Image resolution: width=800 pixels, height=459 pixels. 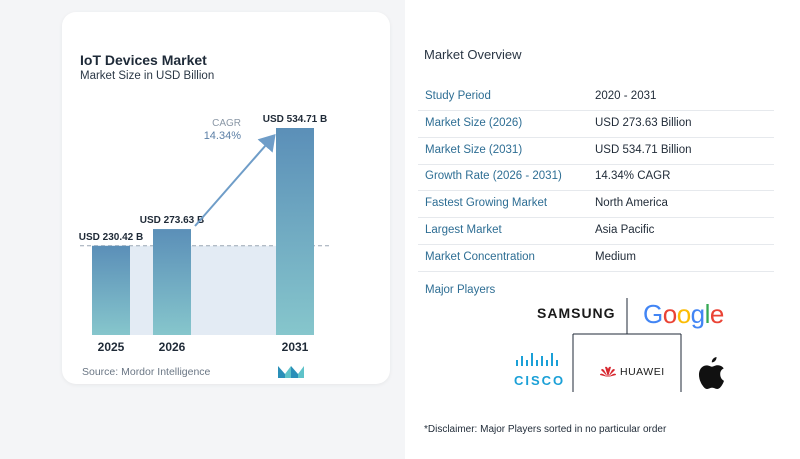 What do you see at coordinates (539, 370) in the screenshot?
I see `cisco-logo: CISCO` at bounding box center [539, 370].